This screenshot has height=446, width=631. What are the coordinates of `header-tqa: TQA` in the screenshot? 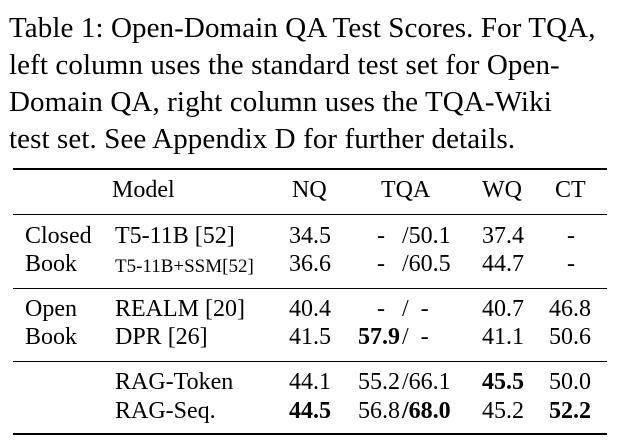 It's located at (406, 190).